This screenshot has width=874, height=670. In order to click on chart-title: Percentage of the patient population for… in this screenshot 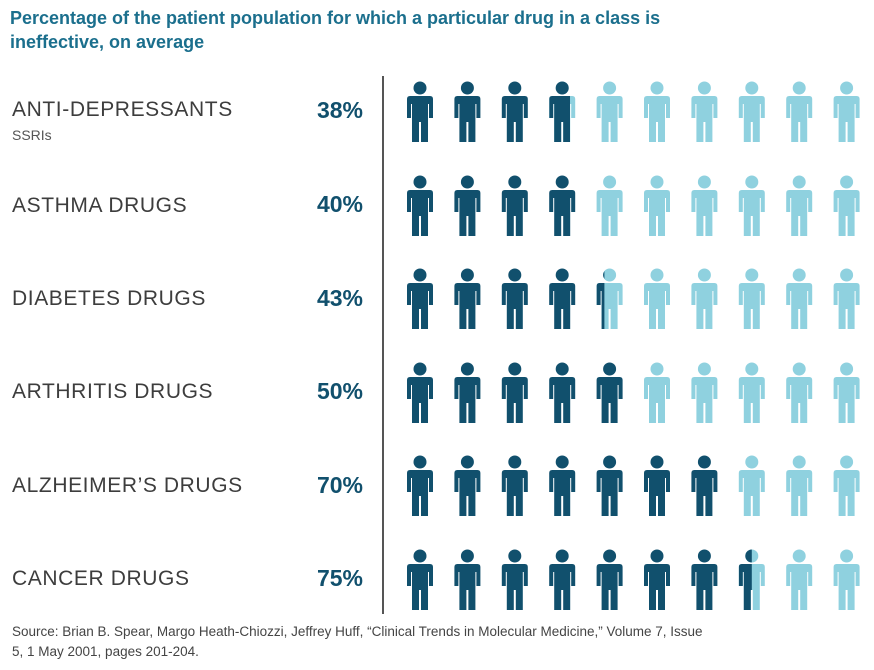, I will do `click(335, 30)`.